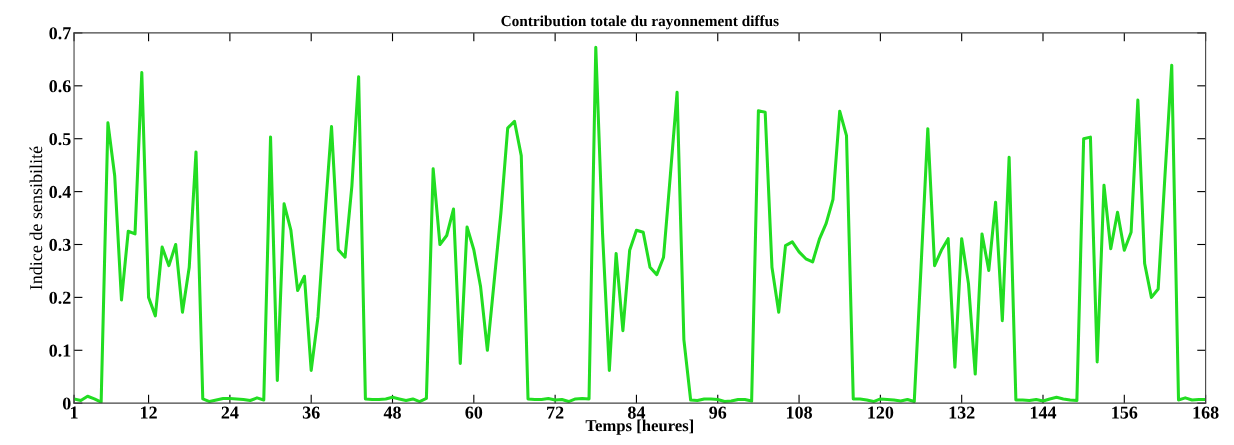 The width and height of the screenshot is (1234, 445). Describe the element at coordinates (66, 403) in the screenshot. I see `y-tick-label: 0` at that location.